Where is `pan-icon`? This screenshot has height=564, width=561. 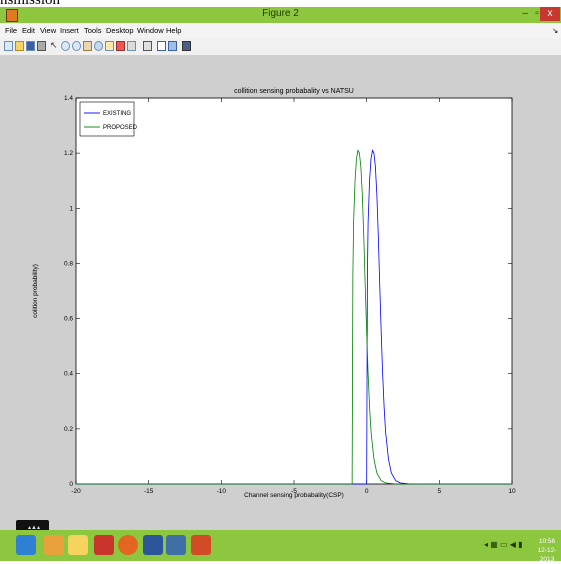
pan-icon is located at coordinates (87, 46).